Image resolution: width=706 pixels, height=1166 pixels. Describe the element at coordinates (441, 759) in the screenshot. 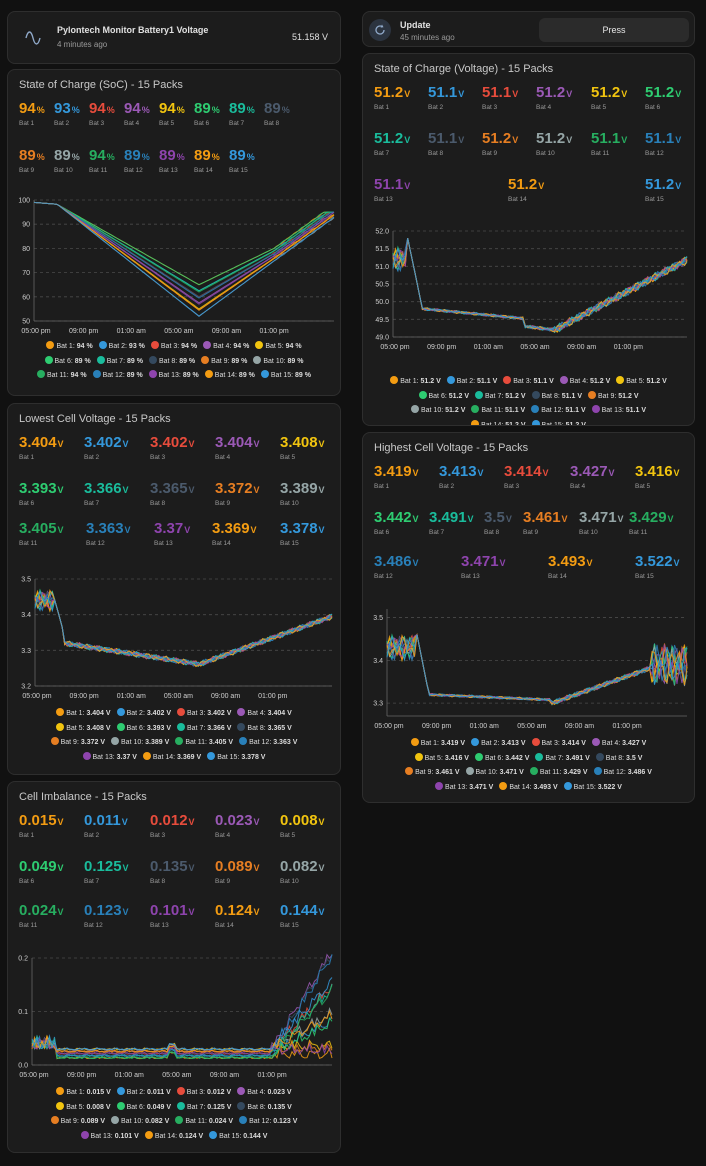

I see `legend-item-bat-5: Bat 5: 3.416 V` at that location.